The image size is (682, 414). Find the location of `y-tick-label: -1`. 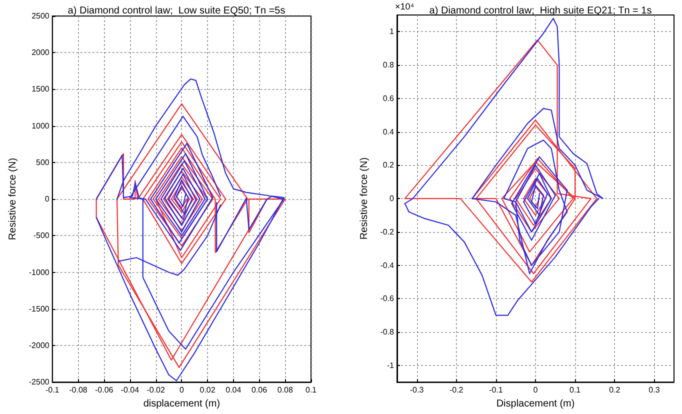

y-tick-label: -1 is located at coordinates (390, 365).